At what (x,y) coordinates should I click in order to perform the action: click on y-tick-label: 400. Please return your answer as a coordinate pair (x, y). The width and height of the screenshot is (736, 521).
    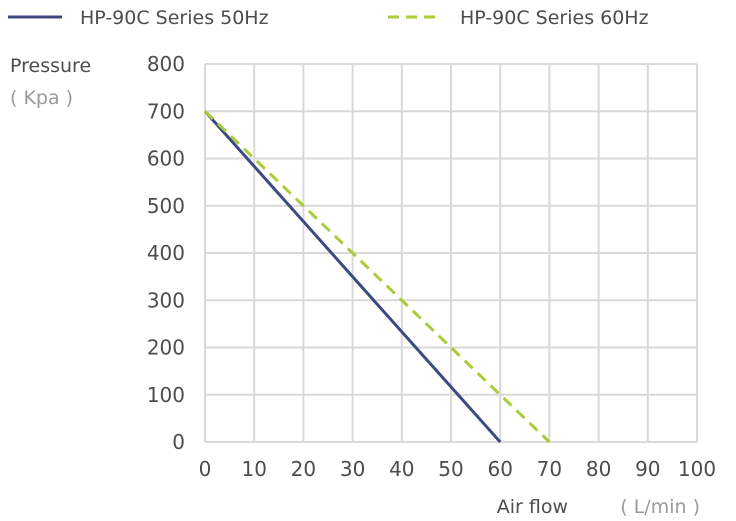
    Looking at the image, I should click on (166, 253).